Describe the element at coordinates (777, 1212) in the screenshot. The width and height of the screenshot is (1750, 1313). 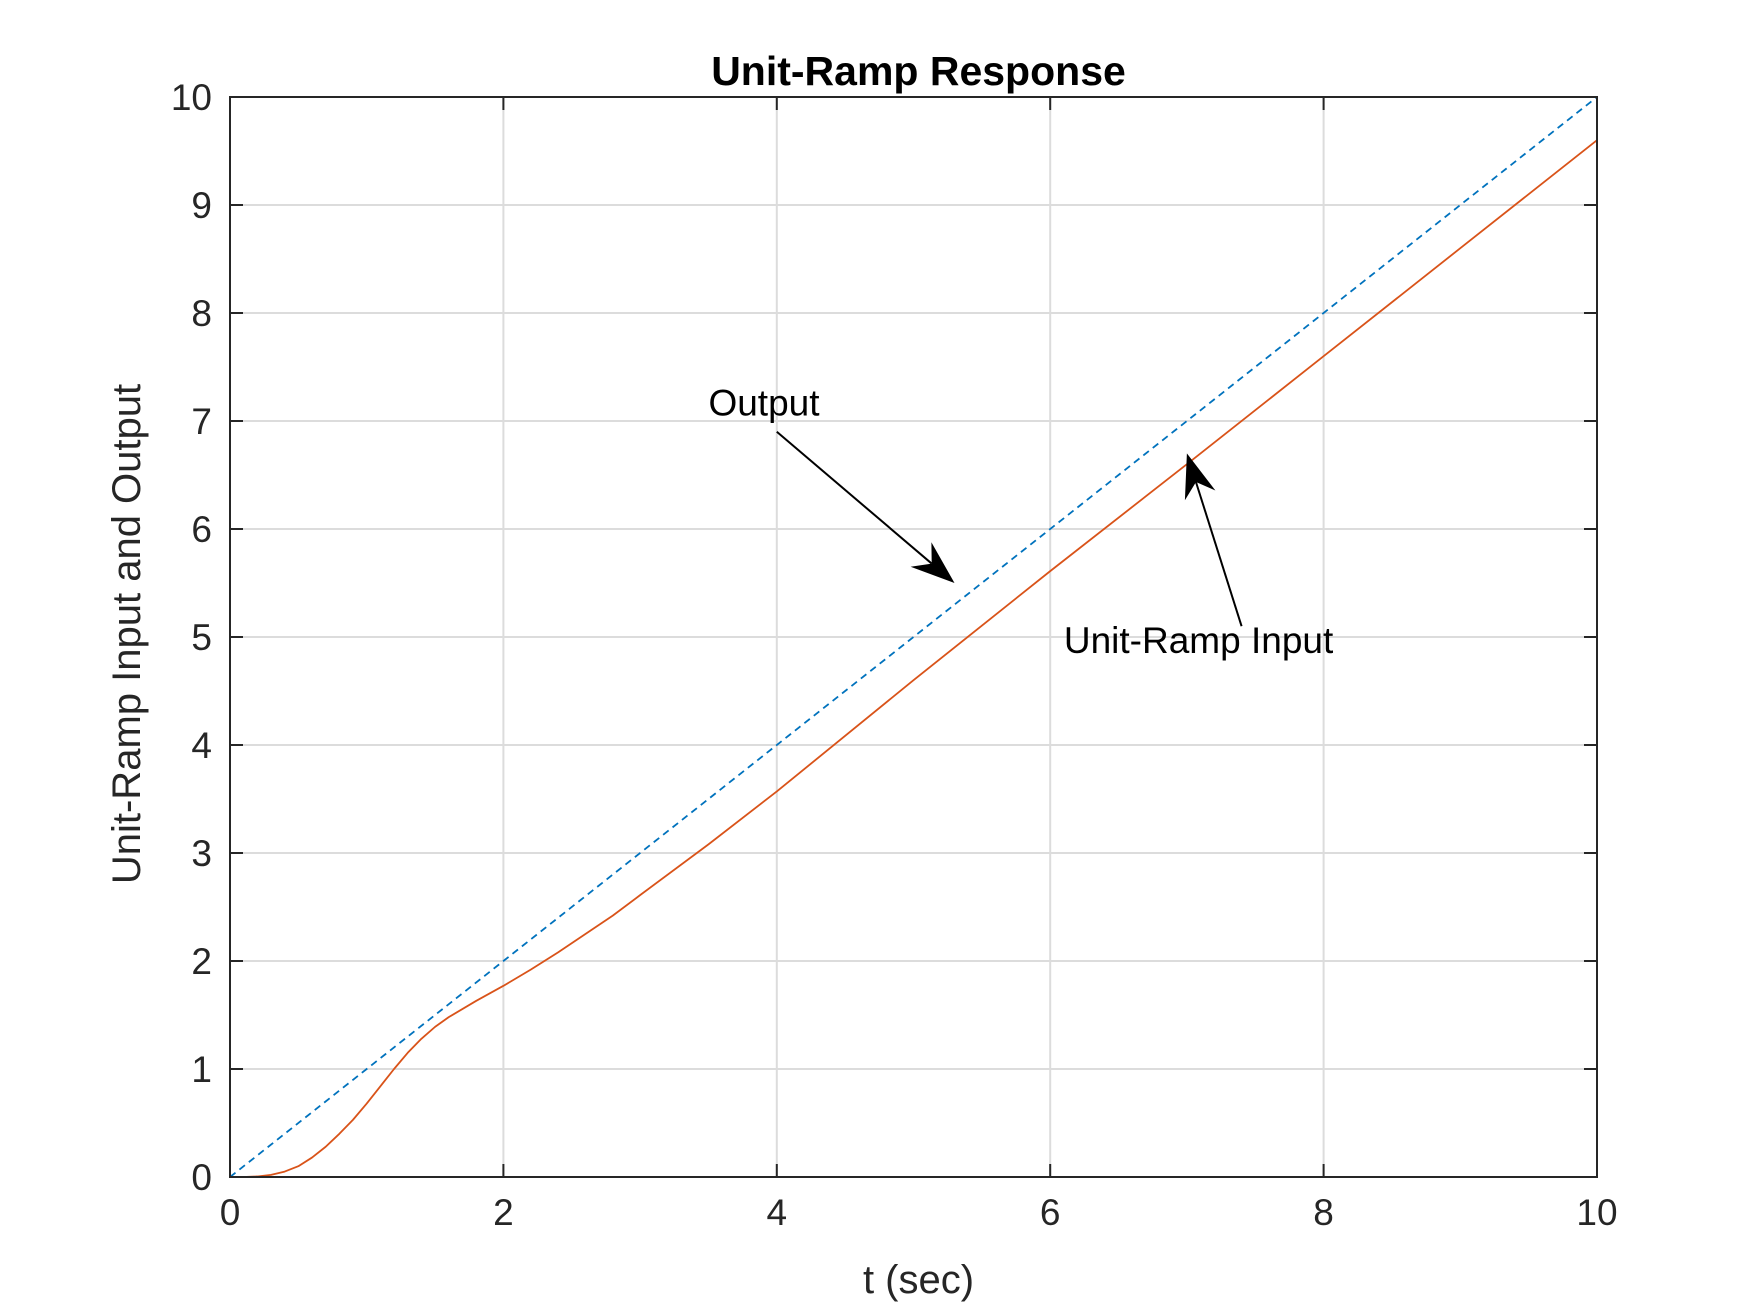
I see `x-tick-label: 4` at that location.